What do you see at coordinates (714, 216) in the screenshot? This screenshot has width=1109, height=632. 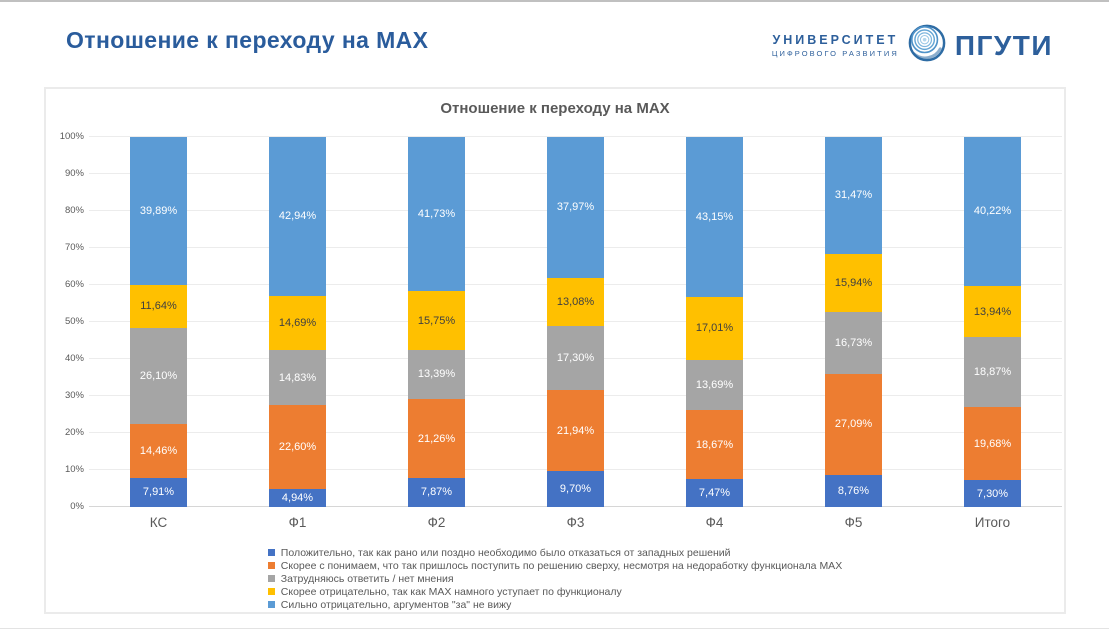 I see `segment-data-label: 43,15%` at bounding box center [714, 216].